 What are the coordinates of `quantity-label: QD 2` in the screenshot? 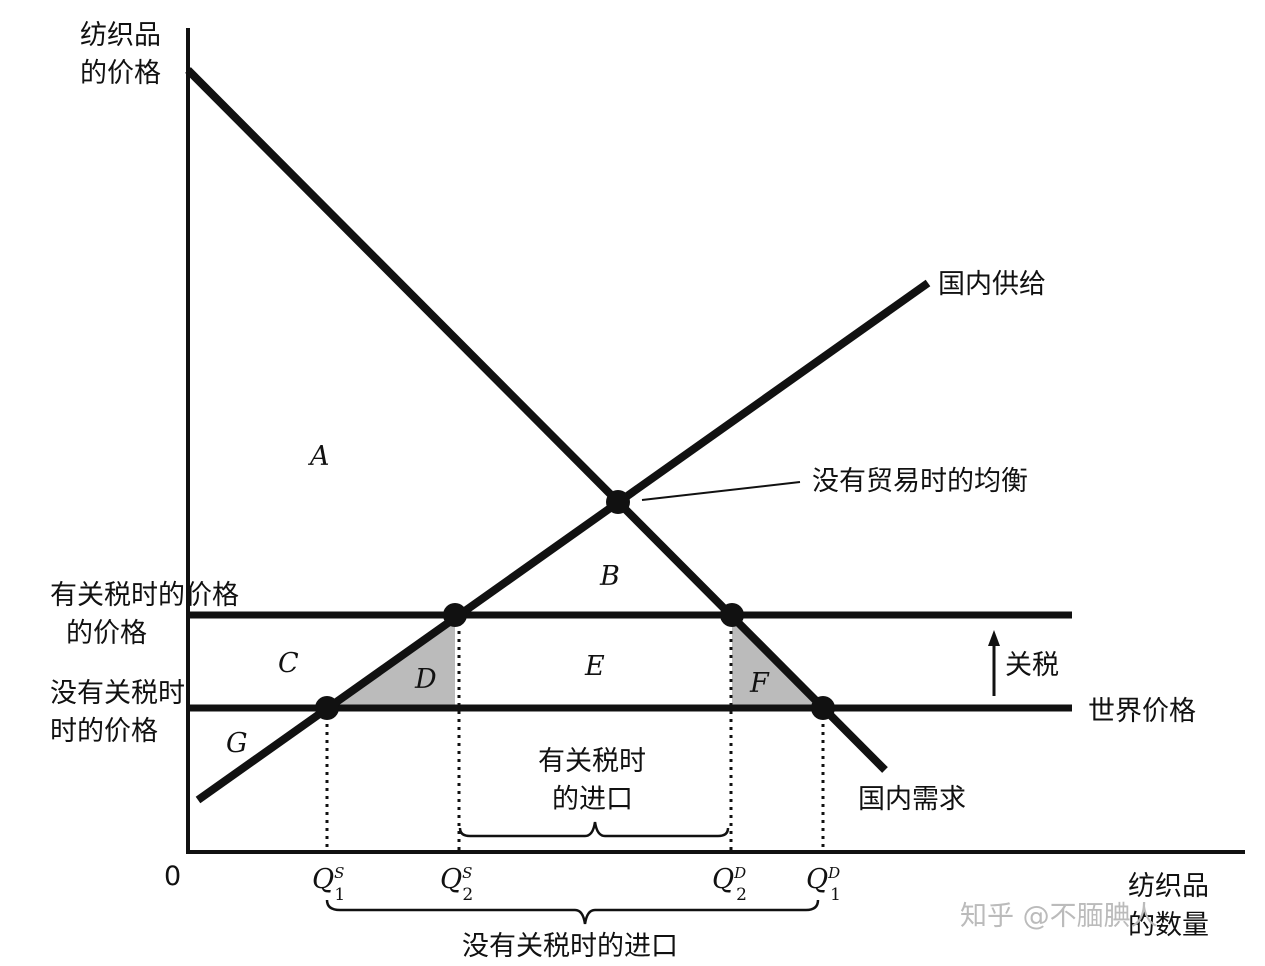 It's located at (729, 884).